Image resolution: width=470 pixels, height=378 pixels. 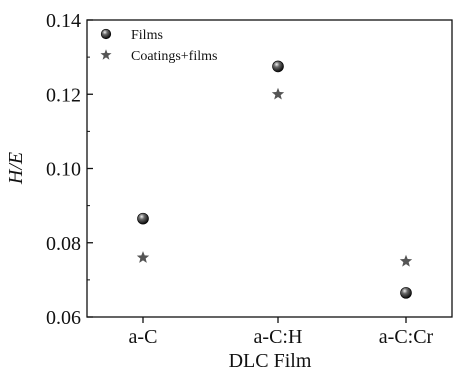 What do you see at coordinates (270, 361) in the screenshot?
I see `x-axis-label: DLC Film` at bounding box center [270, 361].